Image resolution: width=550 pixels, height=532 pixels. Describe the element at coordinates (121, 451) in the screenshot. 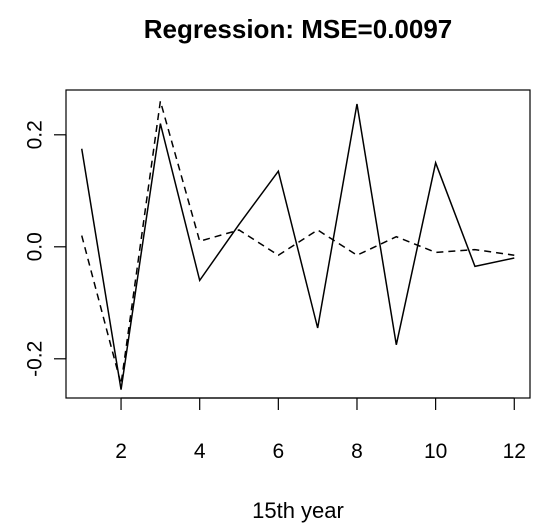

I see `x-tick-label: 2` at that location.